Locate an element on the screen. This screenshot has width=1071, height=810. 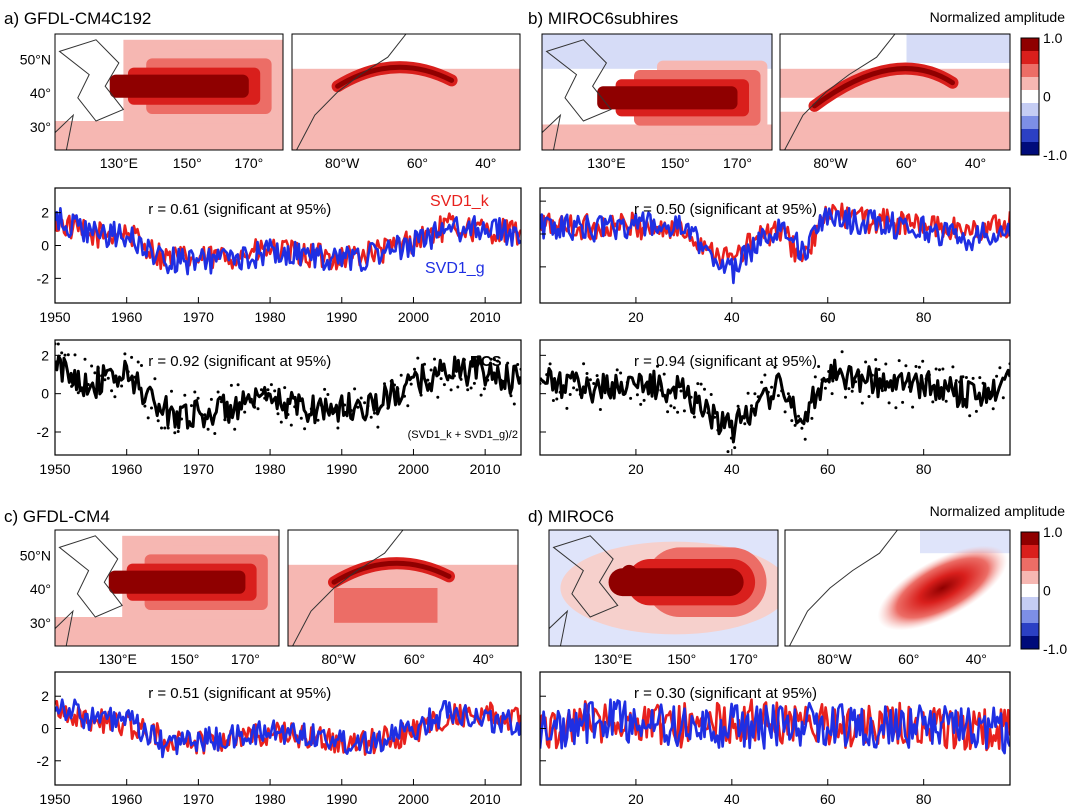
colorbar-tick-label: 1.0 is located at coordinates (1053, 38).